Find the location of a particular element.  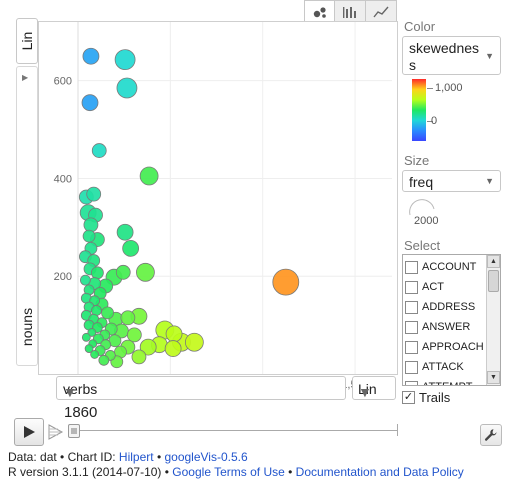

select-item: APPROACH is located at coordinates (444, 347).